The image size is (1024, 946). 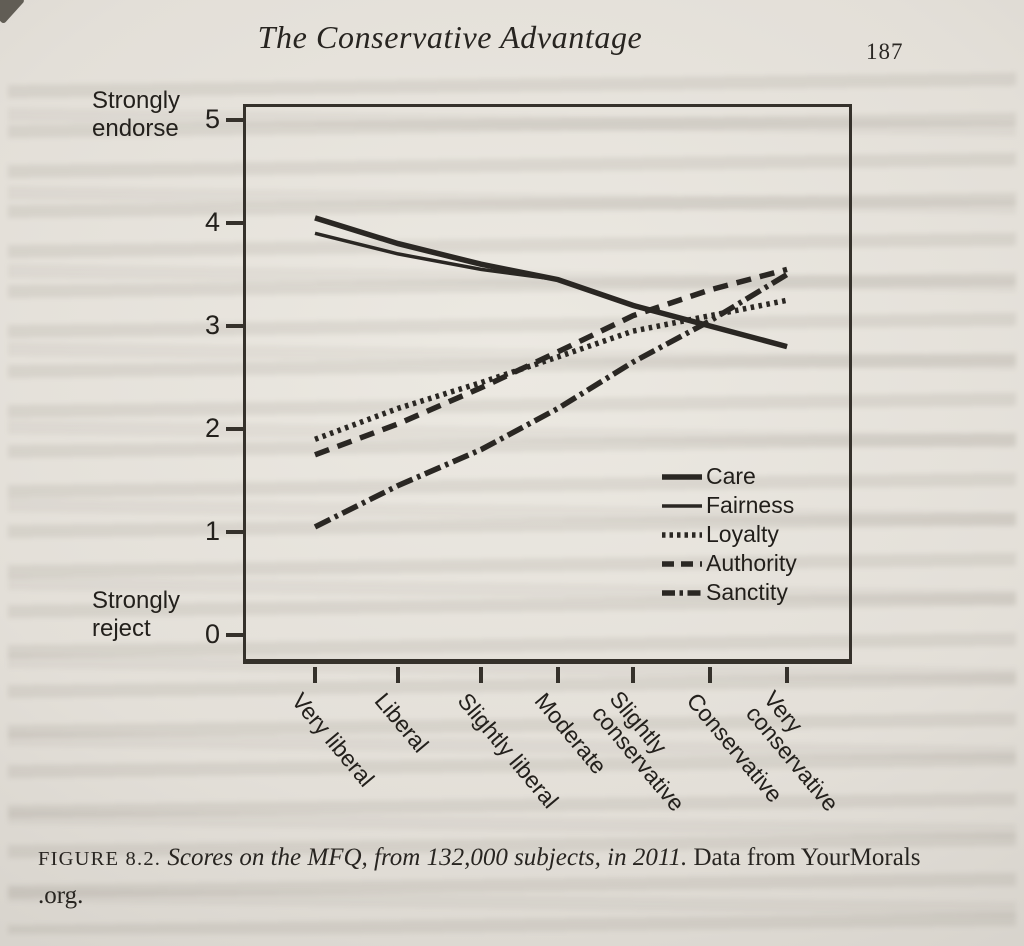 What do you see at coordinates (682, 476) in the screenshot?
I see `legend-line-sample-care` at bounding box center [682, 476].